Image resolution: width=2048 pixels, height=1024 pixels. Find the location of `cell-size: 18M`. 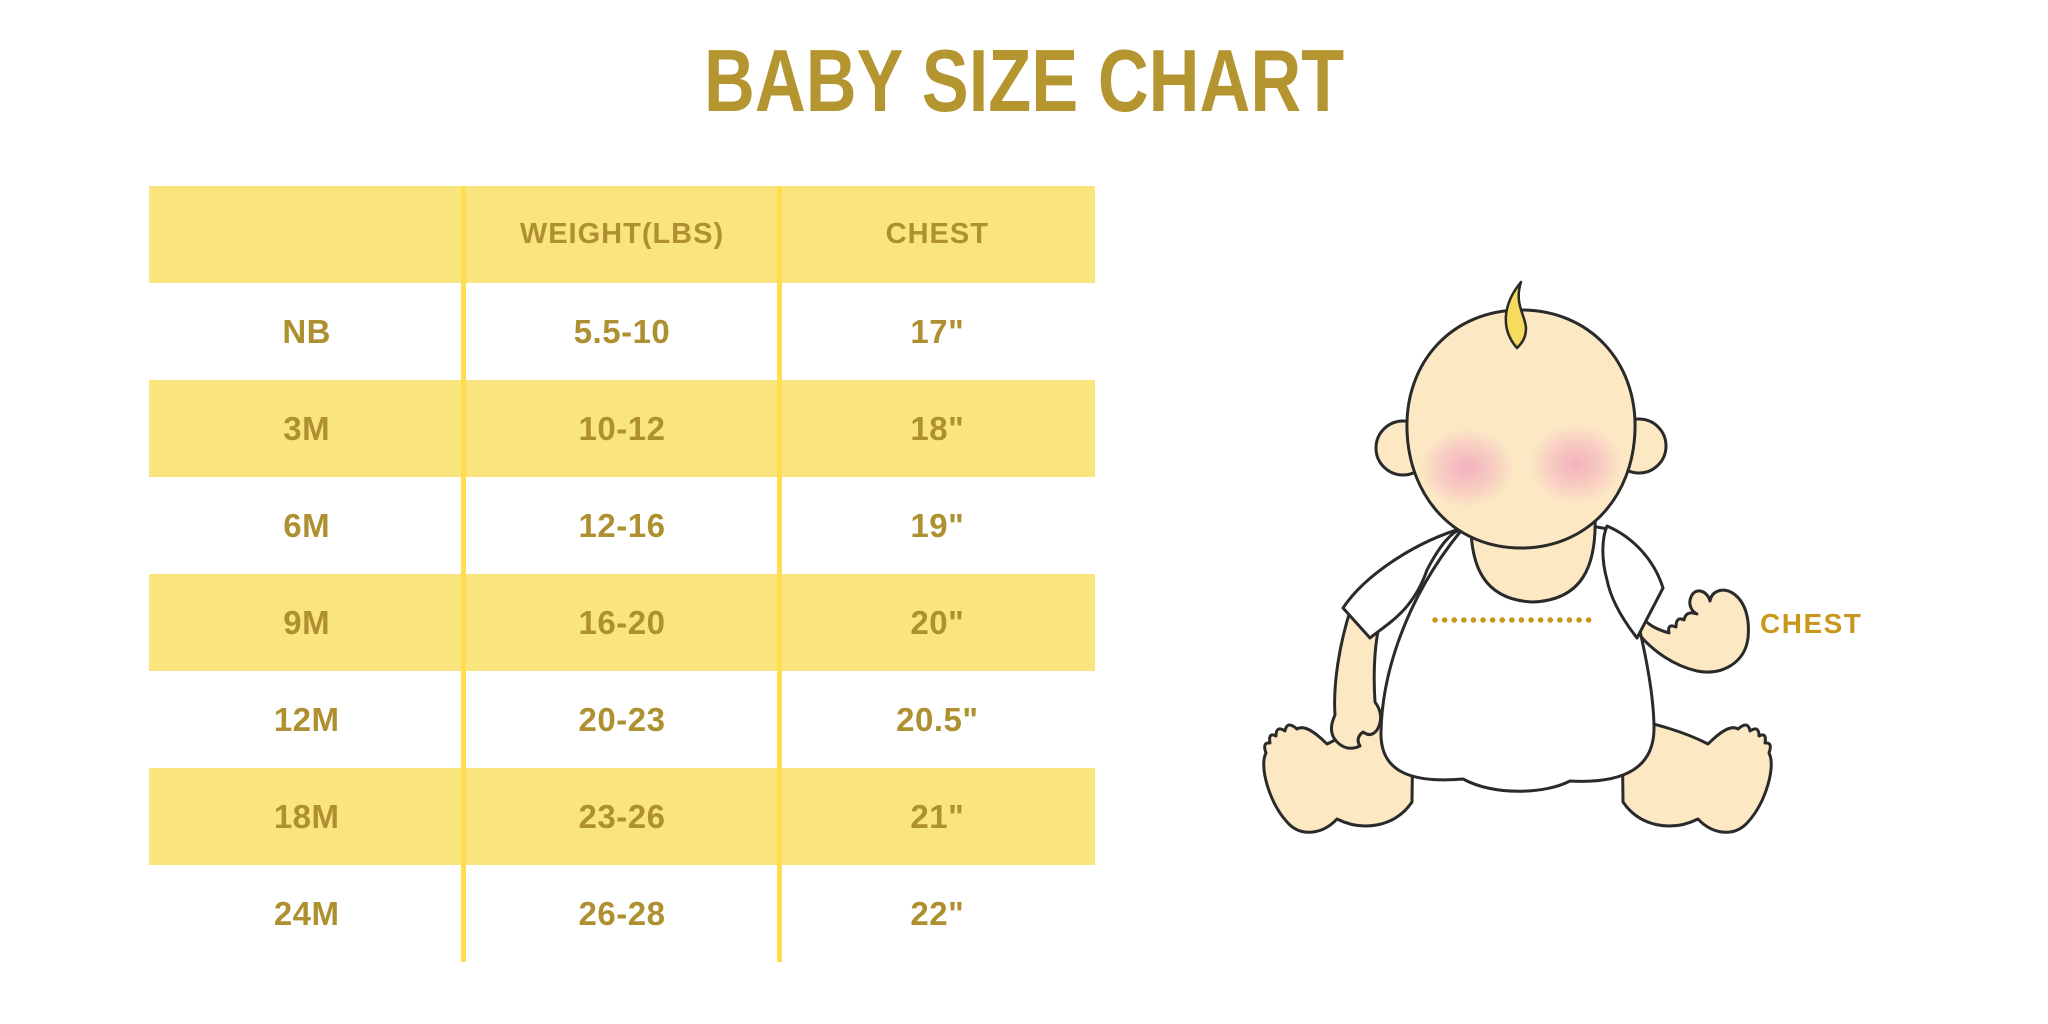

cell-size: 18M is located at coordinates (306, 816).